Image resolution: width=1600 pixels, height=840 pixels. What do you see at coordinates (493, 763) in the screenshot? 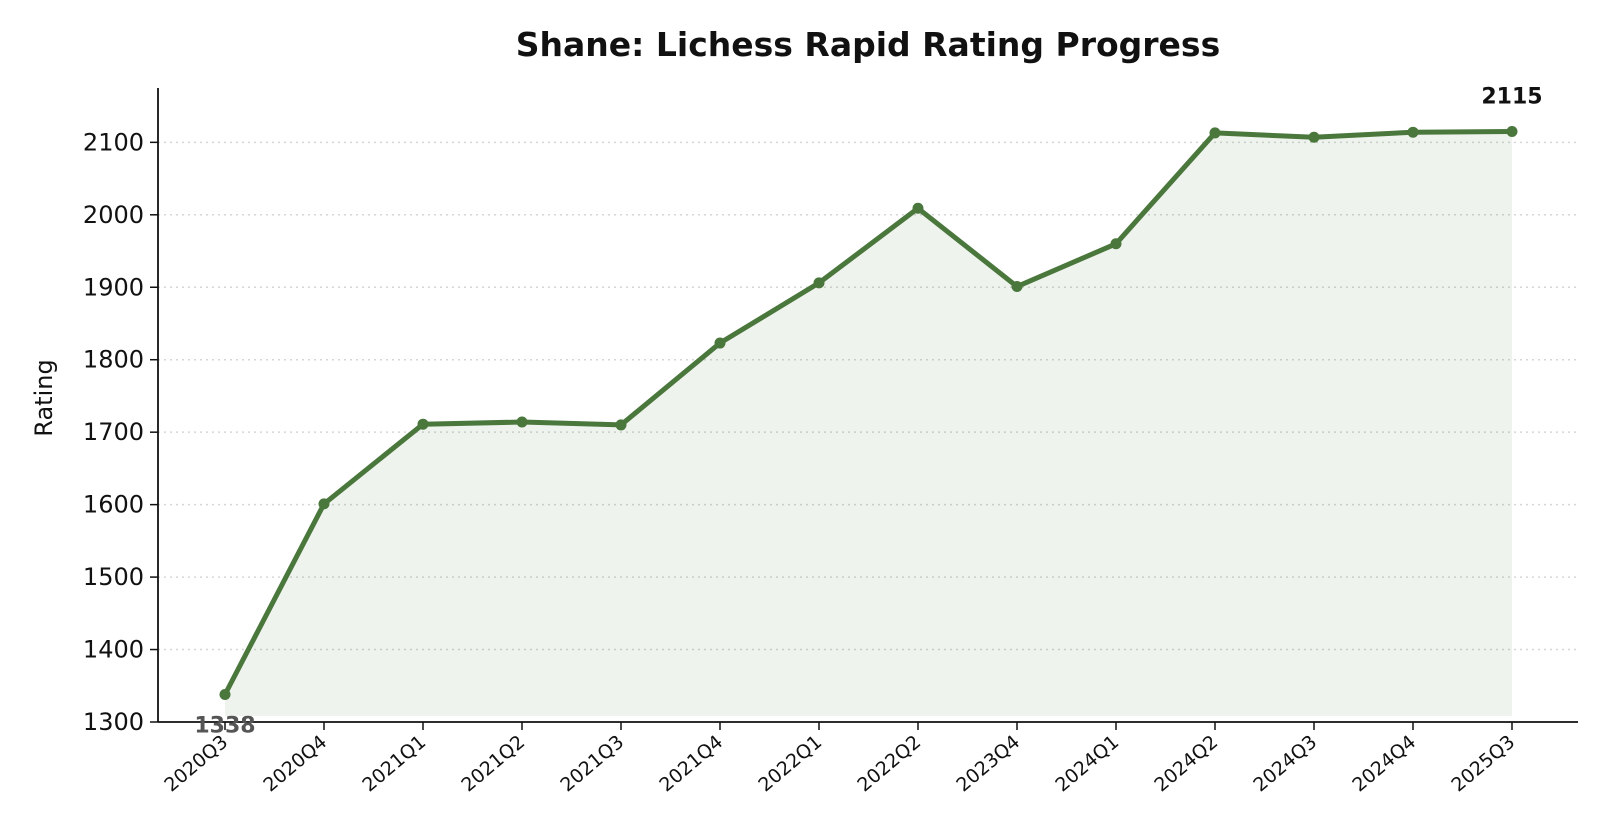
I see `x-tick-label: 2021Q2` at bounding box center [493, 763].